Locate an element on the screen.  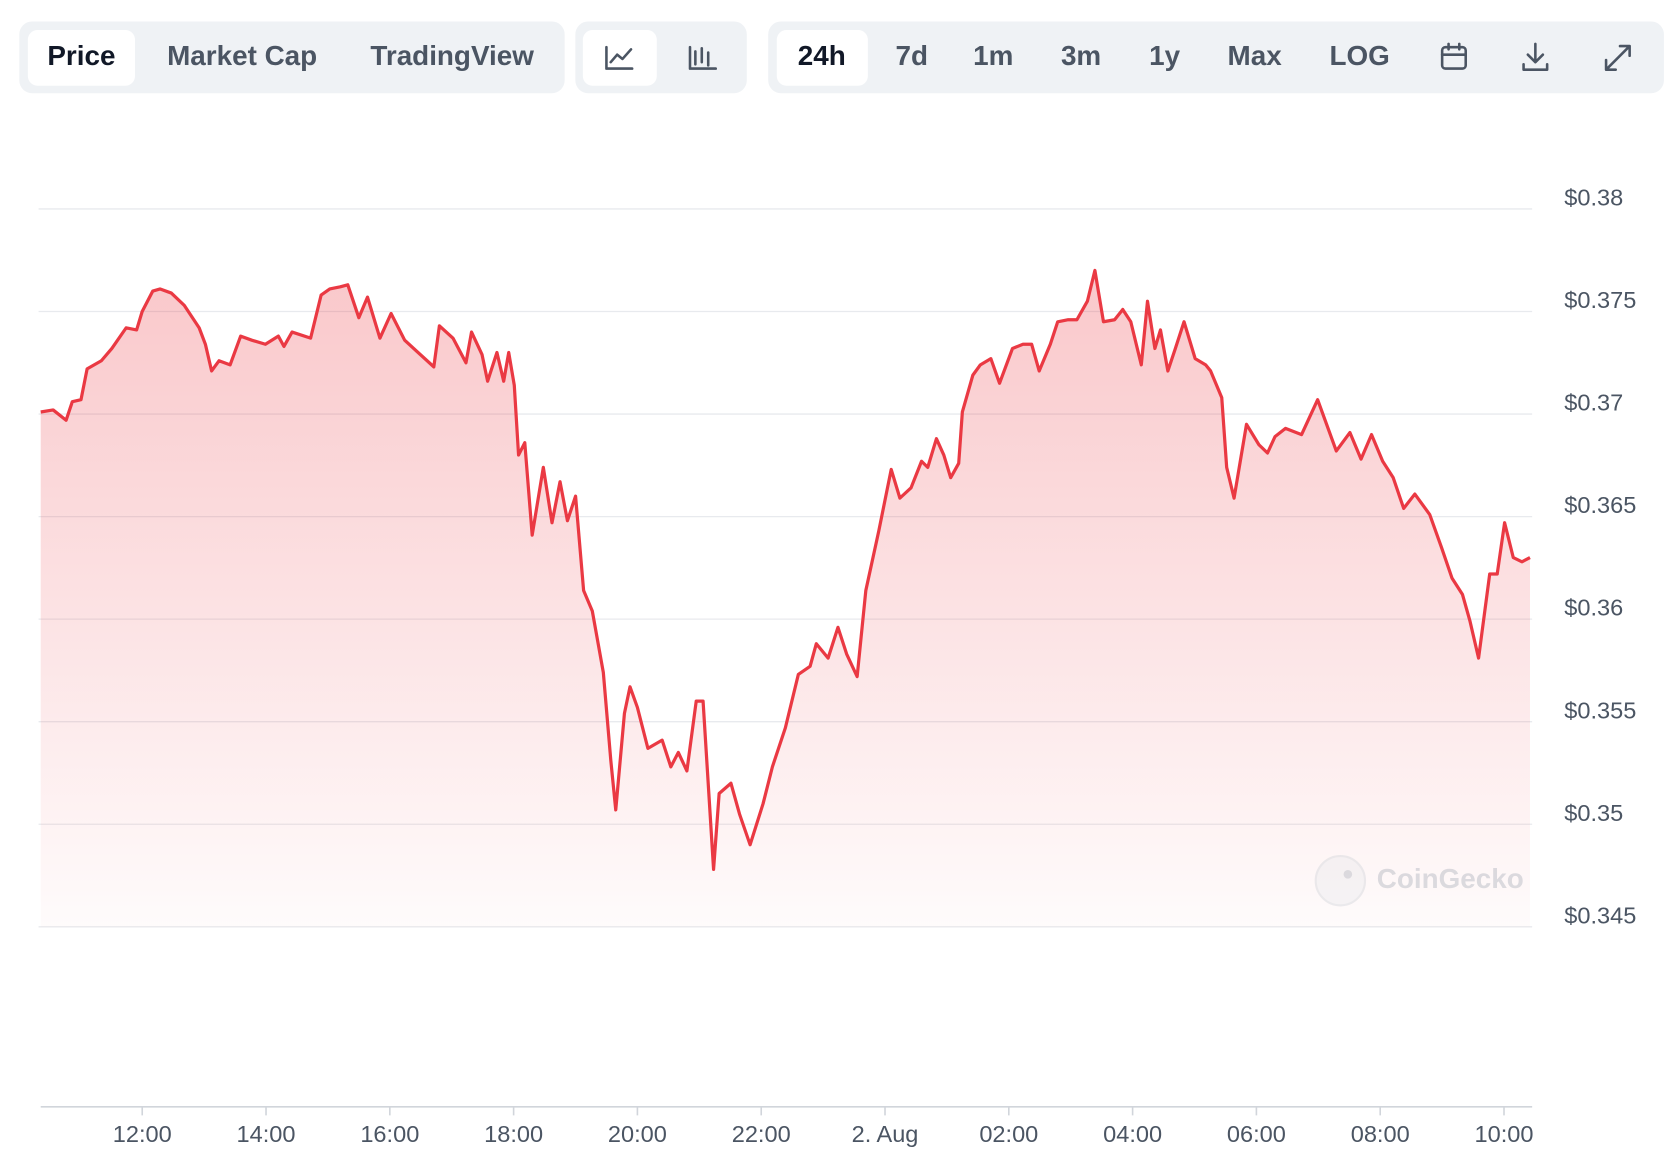
y-tick-label: $0.365 is located at coordinates (1600, 505).